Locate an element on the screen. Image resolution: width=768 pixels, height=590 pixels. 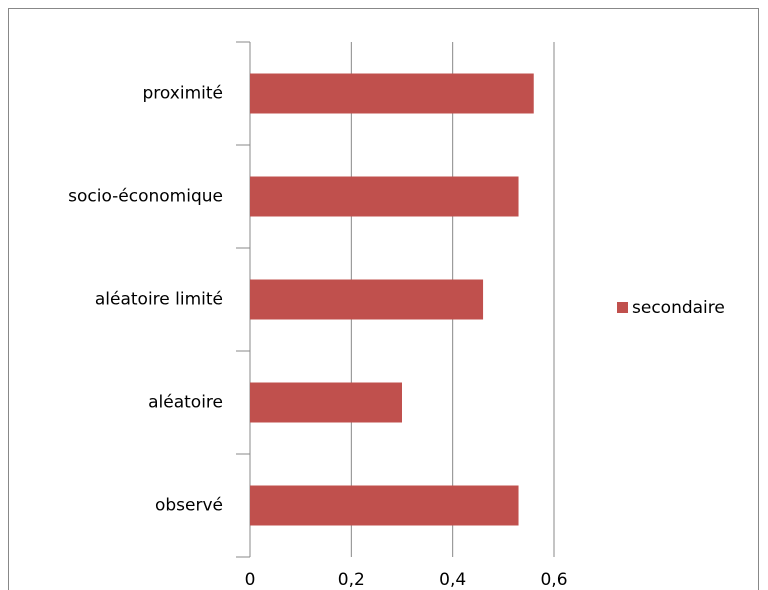
x-tick-label: 0 is located at coordinates (250, 580).